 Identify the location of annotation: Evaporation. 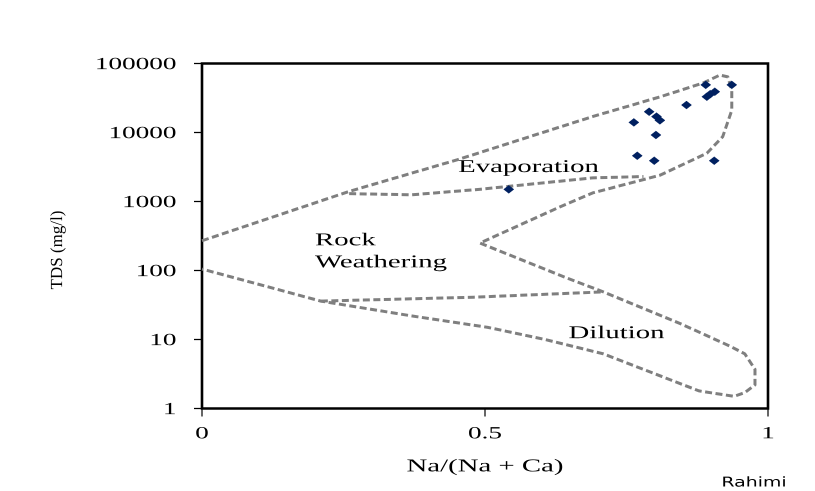
(528, 168).